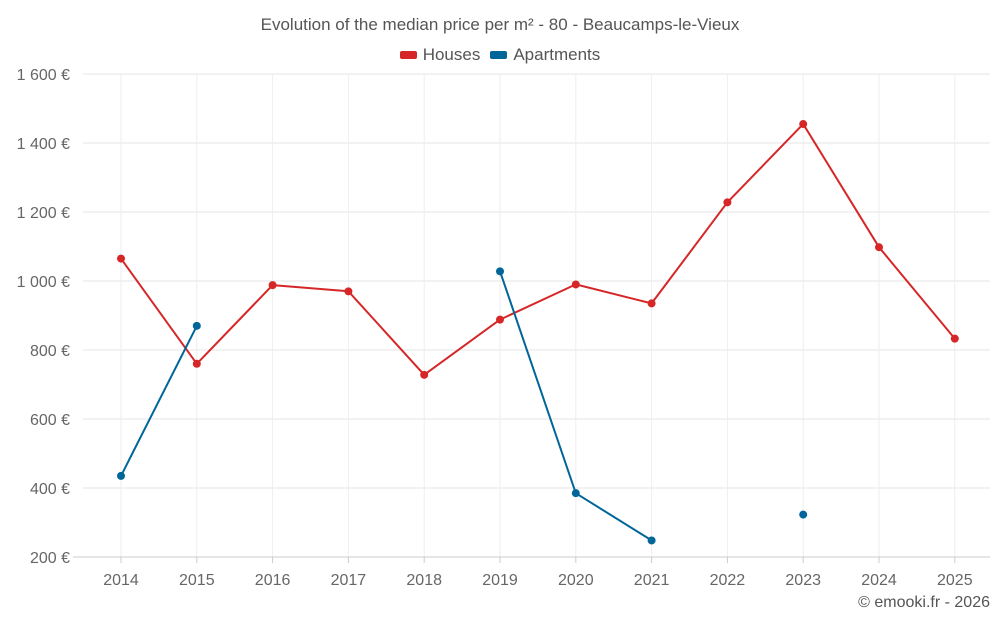  I want to click on x-tick-label: 2022, so click(728, 580).